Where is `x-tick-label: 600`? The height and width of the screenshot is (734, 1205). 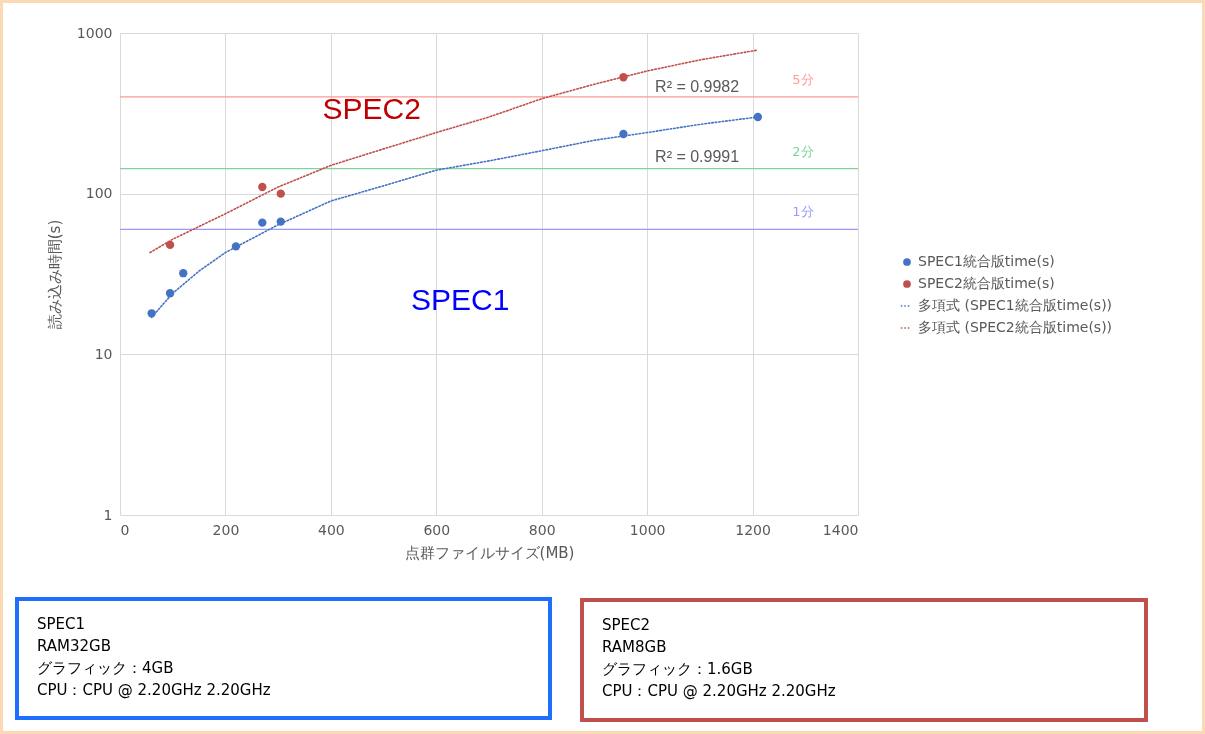 x-tick-label: 600 is located at coordinates (437, 529).